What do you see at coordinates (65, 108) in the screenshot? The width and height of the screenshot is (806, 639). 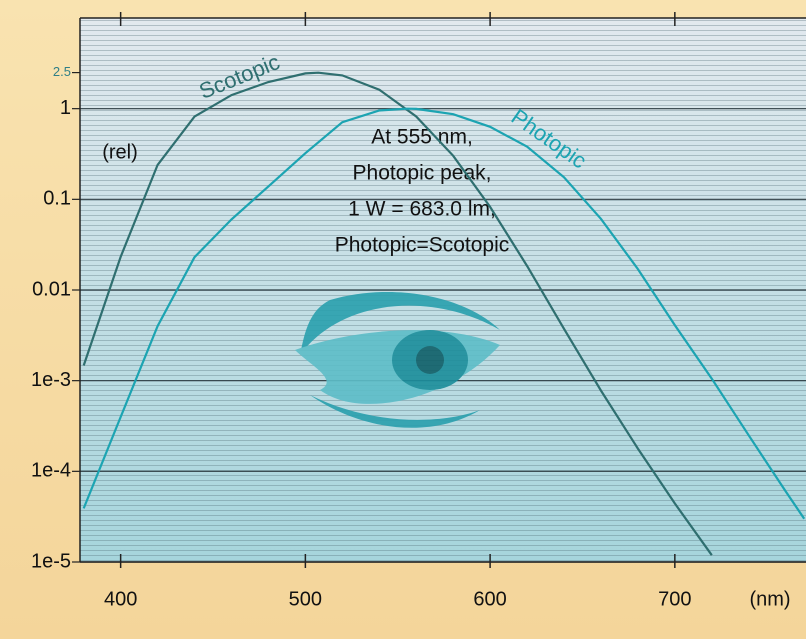 I see `y-tick-label: 1` at bounding box center [65, 108].